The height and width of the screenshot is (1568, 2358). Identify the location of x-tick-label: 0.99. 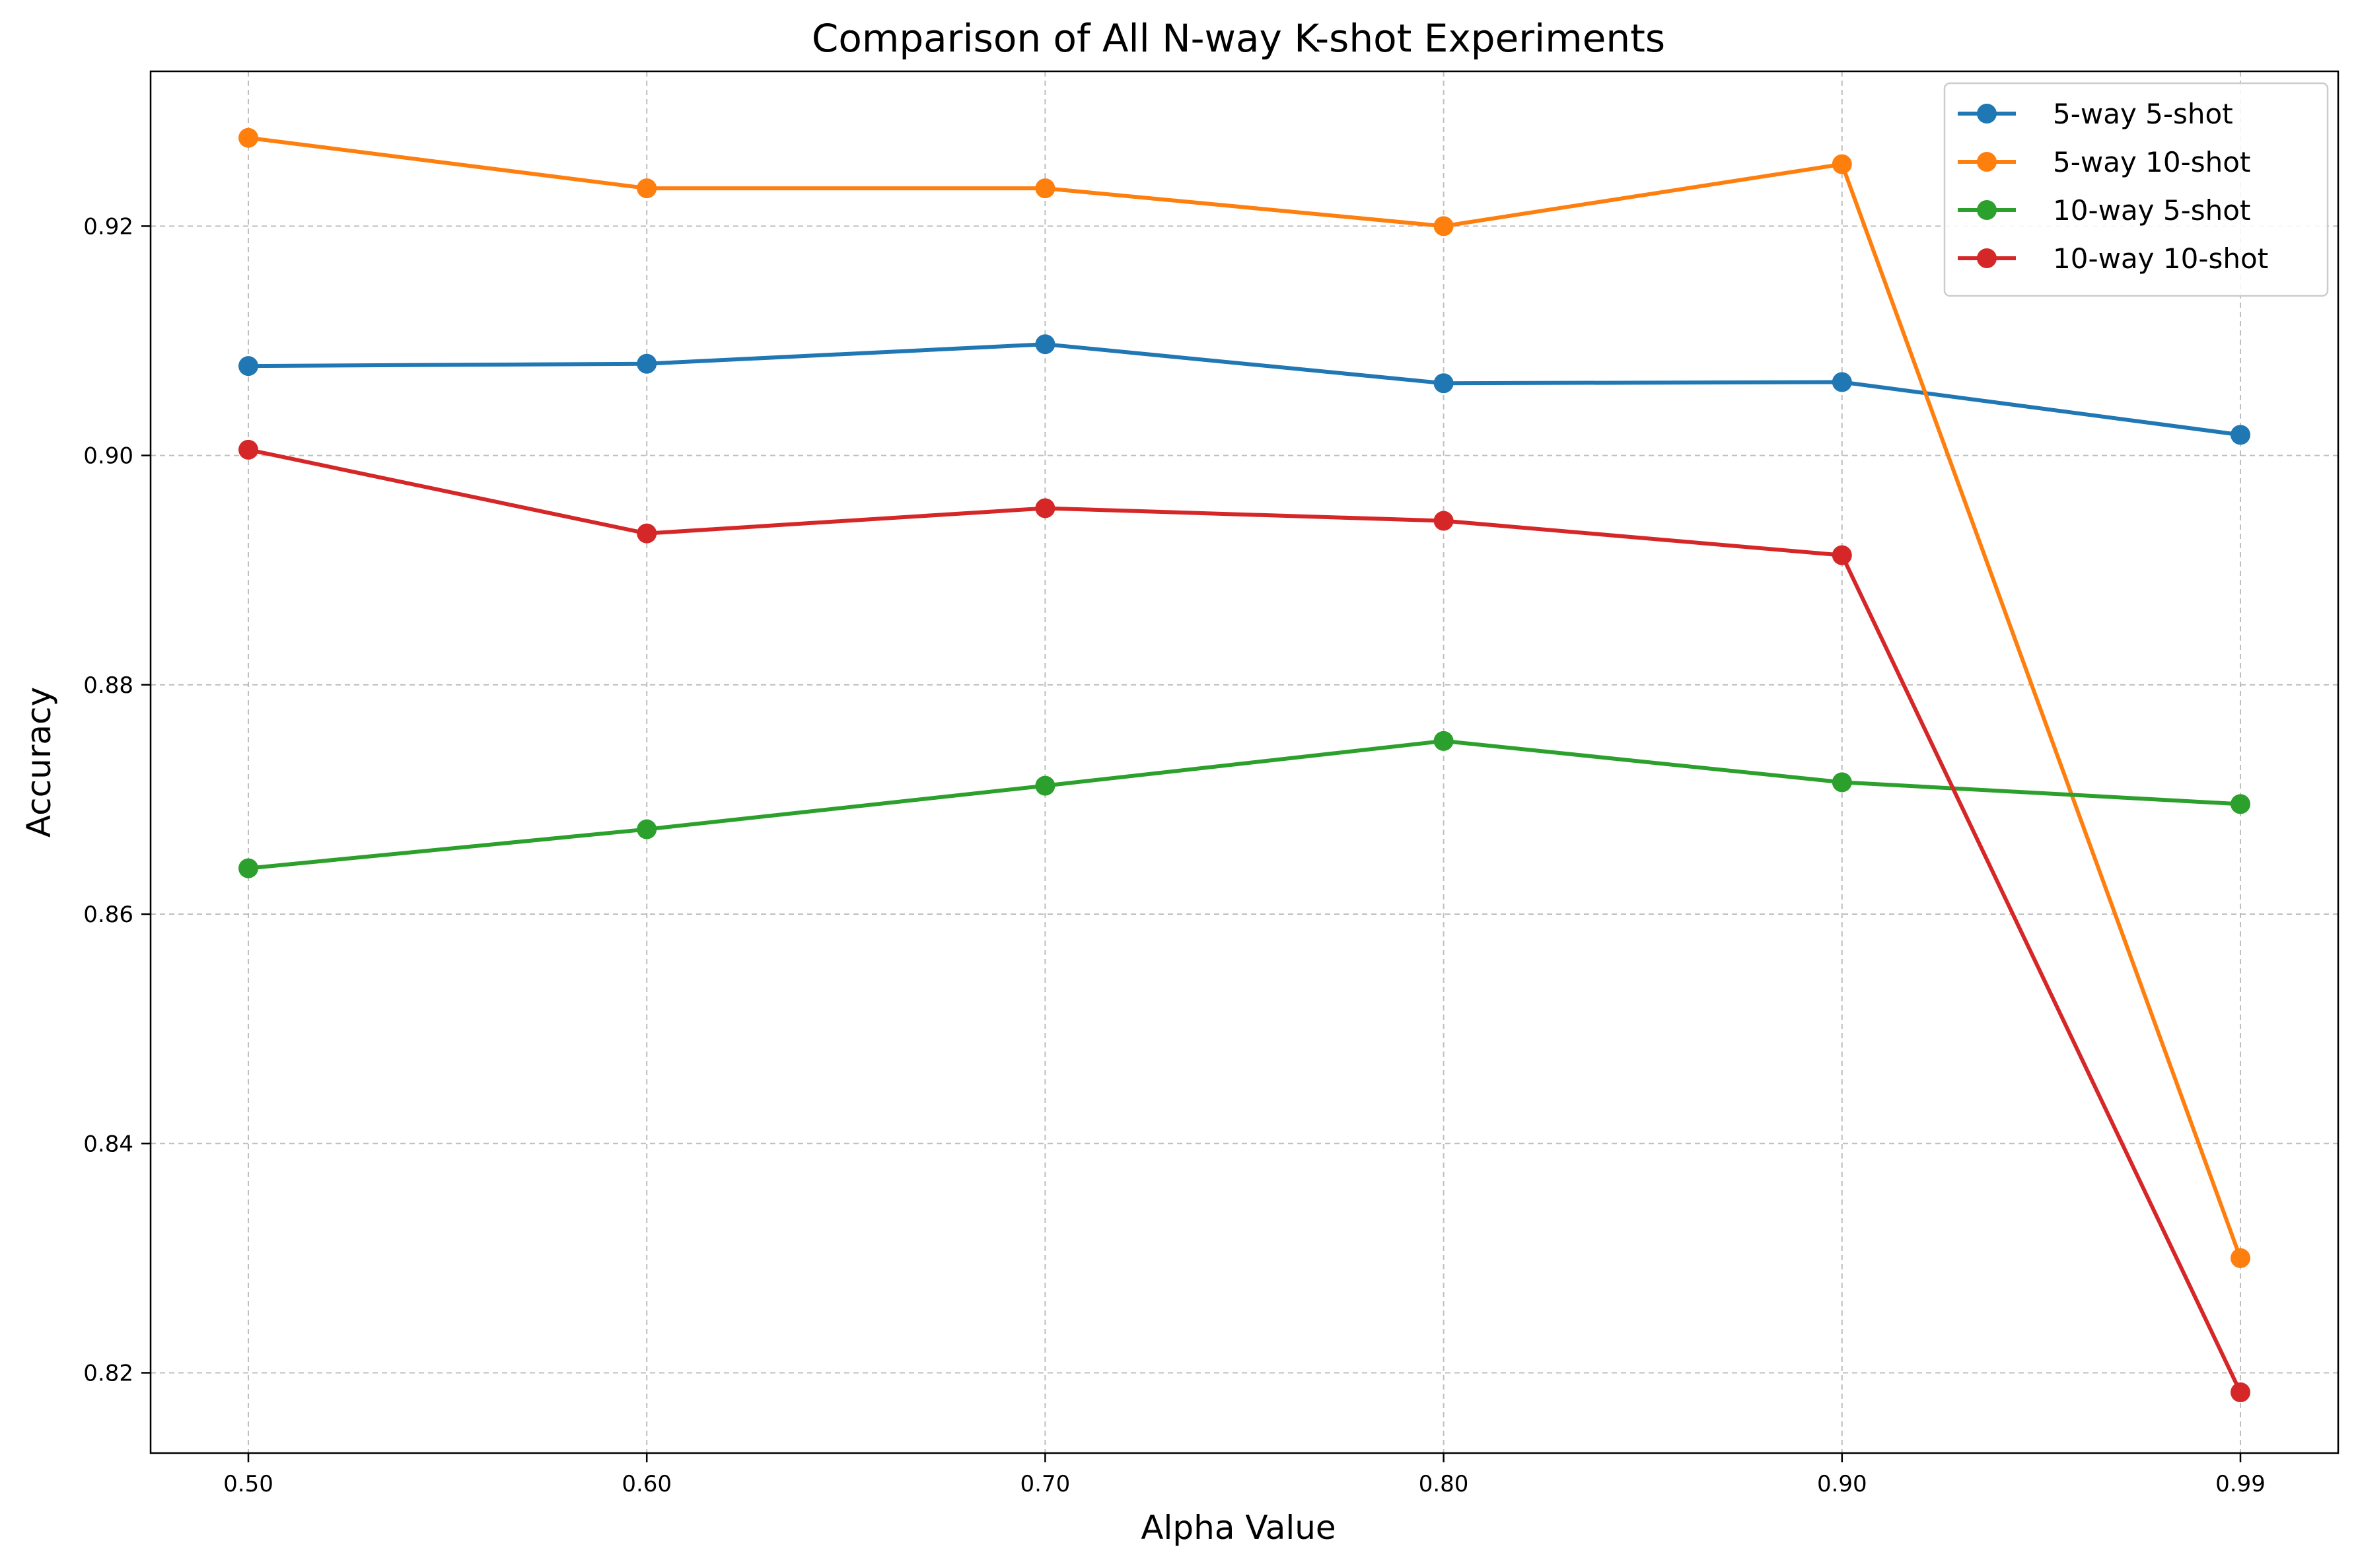
(2240, 1484).